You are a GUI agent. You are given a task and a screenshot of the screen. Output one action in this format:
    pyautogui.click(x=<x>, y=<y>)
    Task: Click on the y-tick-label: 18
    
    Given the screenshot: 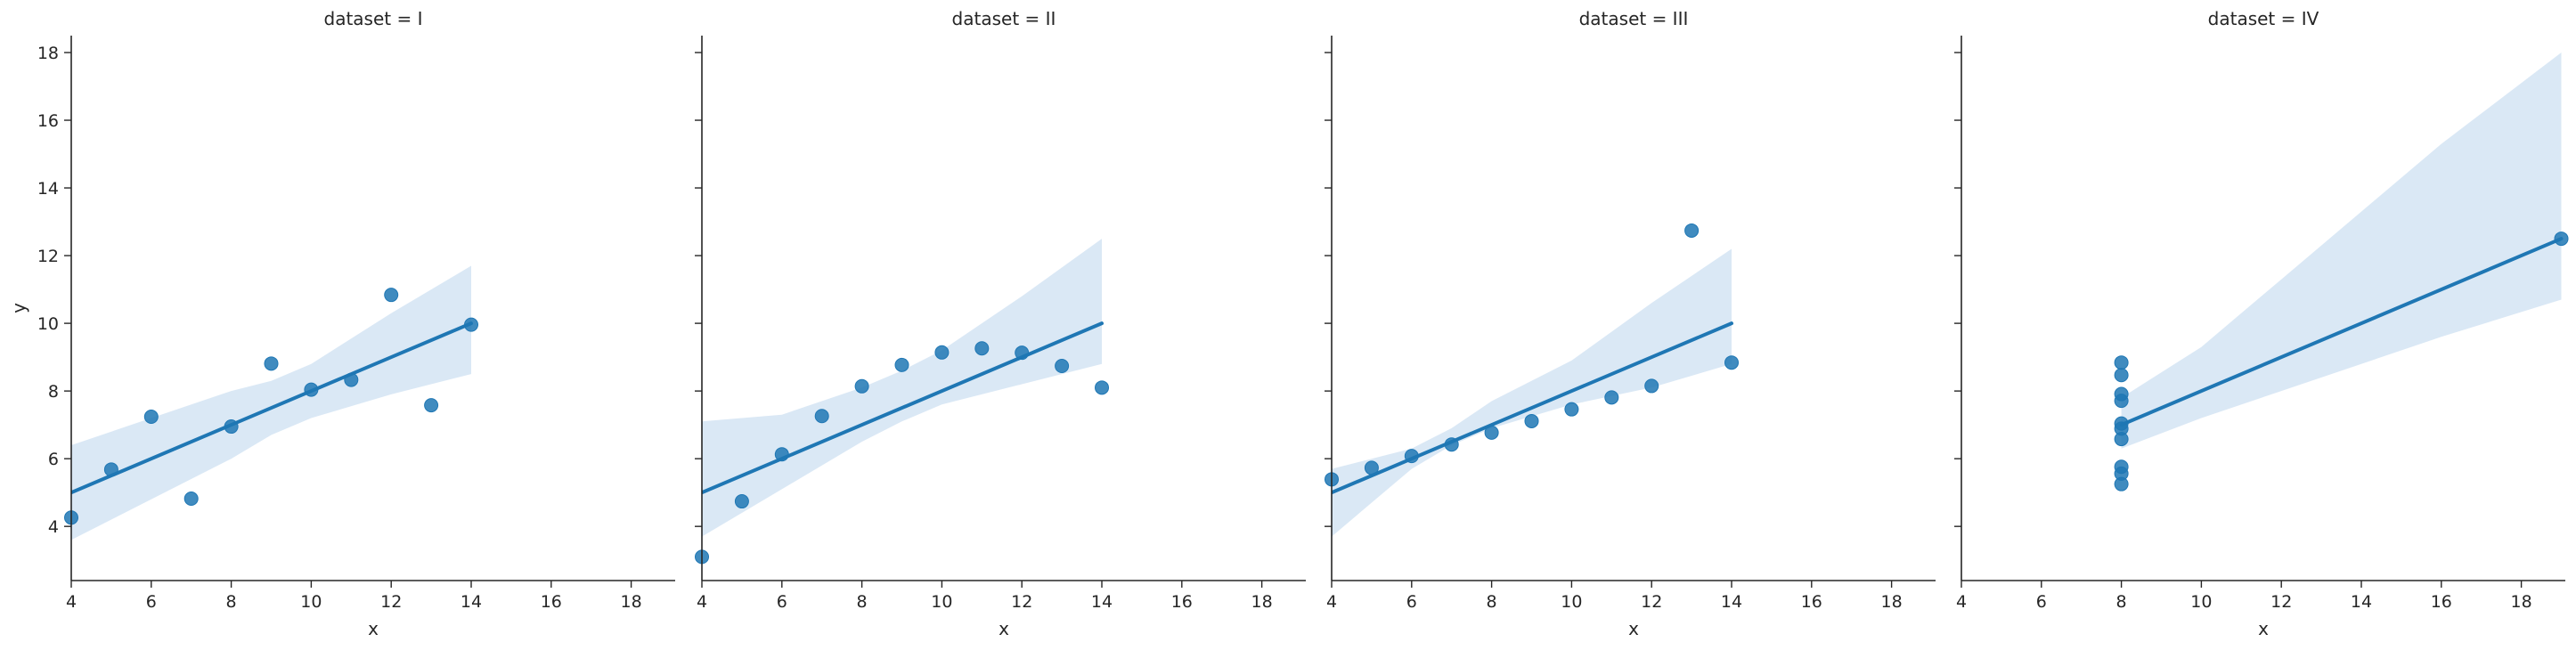 What is the action you would take?
    pyautogui.click(x=48, y=53)
    